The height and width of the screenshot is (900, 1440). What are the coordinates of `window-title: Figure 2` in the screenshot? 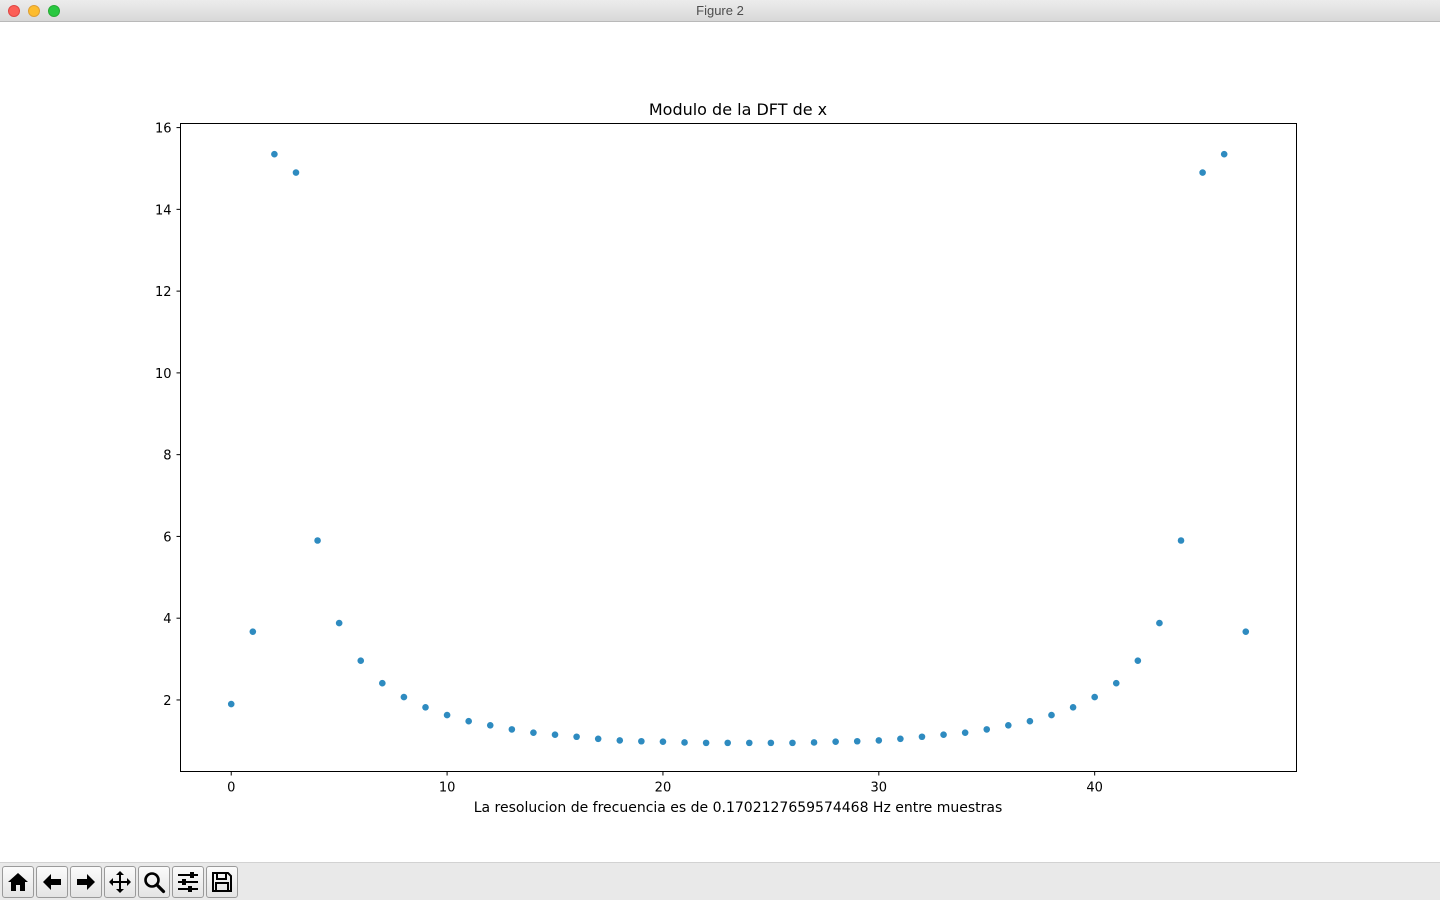 It's located at (720, 10).